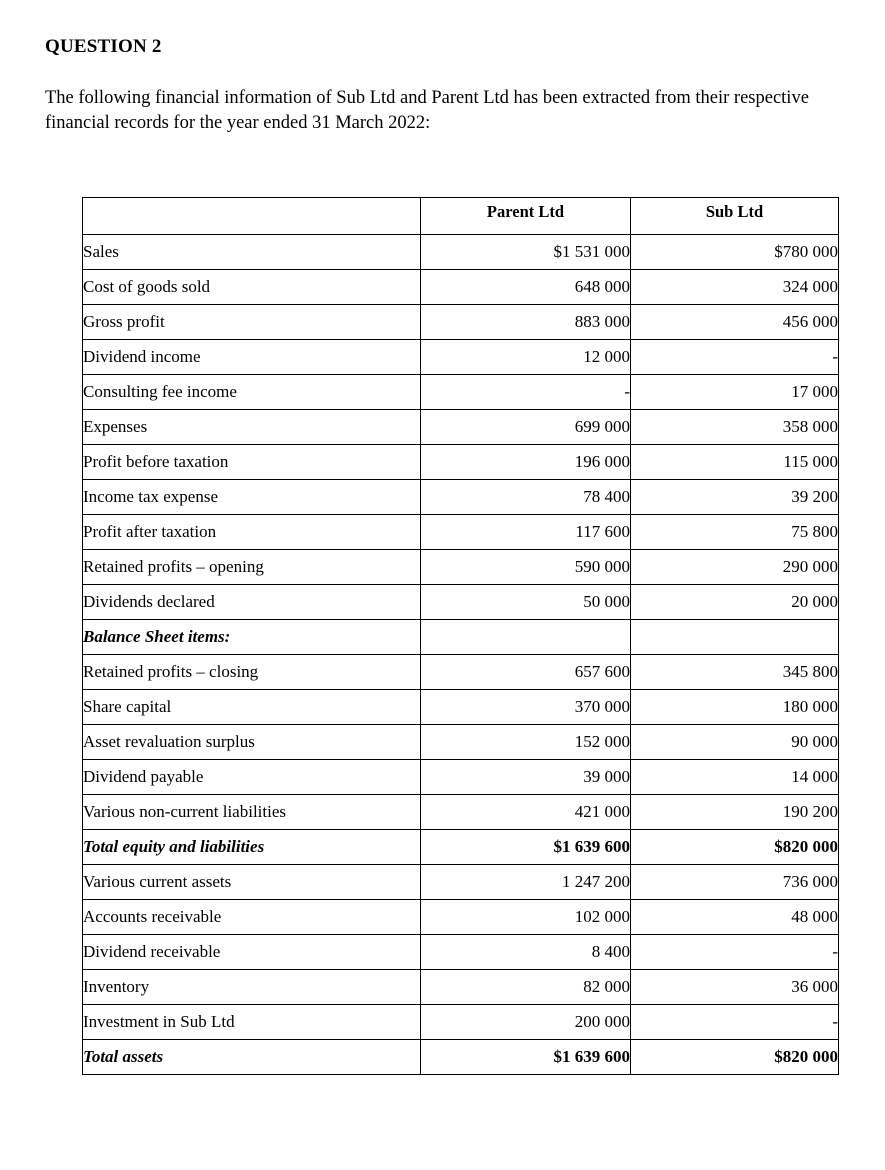  Describe the element at coordinates (251, 391) in the screenshot. I see `row-label: Consulting fee income` at that location.